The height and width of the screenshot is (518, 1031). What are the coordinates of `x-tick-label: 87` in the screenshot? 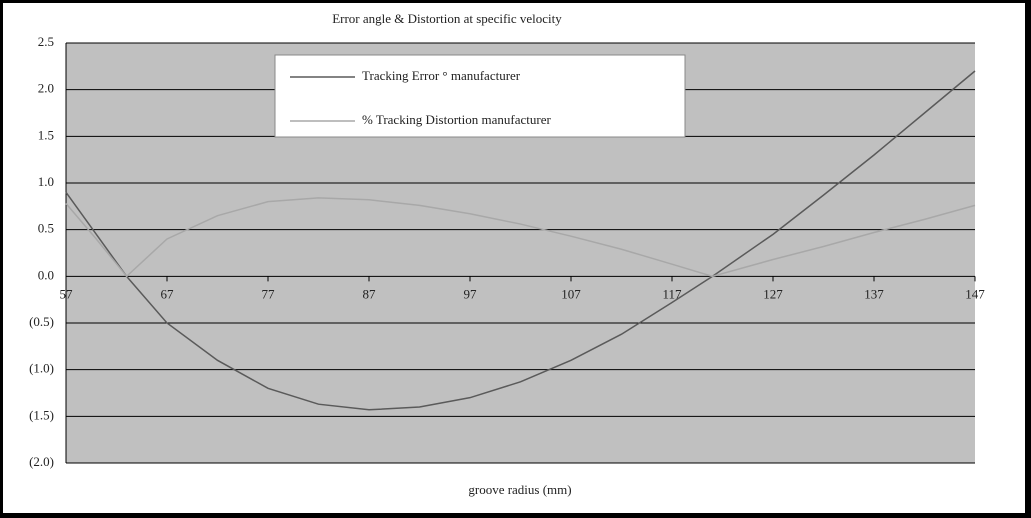 It's located at (370, 293).